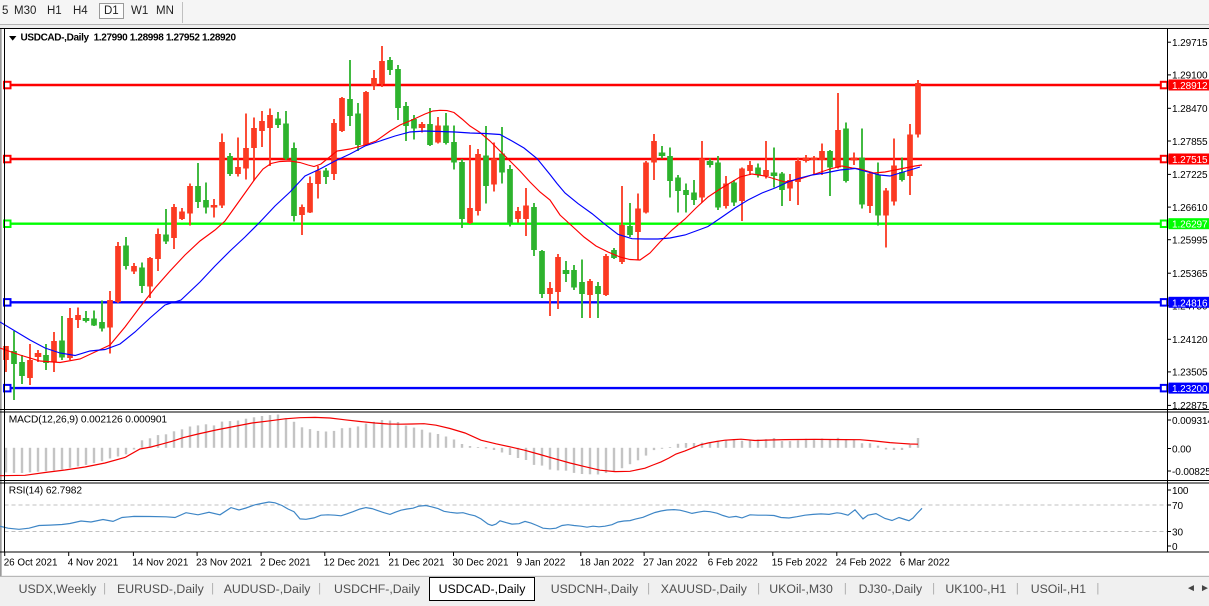  Describe the element at coordinates (1190, 175) in the screenshot. I see `svg-text: 1.27225` at that location.